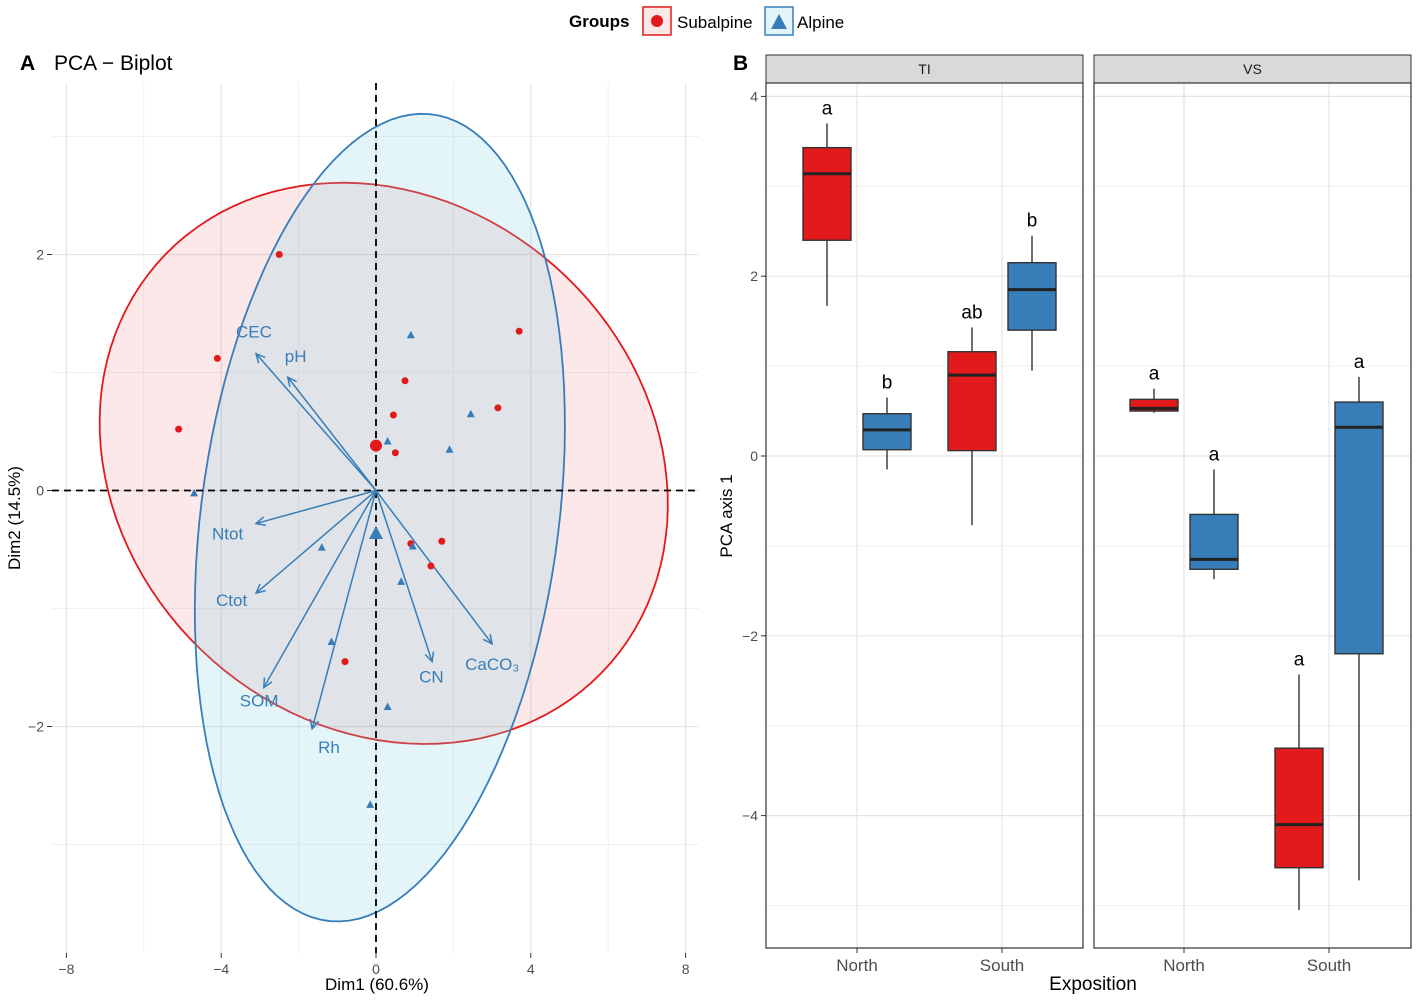  I want to click on loading-arrow-cec, so click(316, 422).